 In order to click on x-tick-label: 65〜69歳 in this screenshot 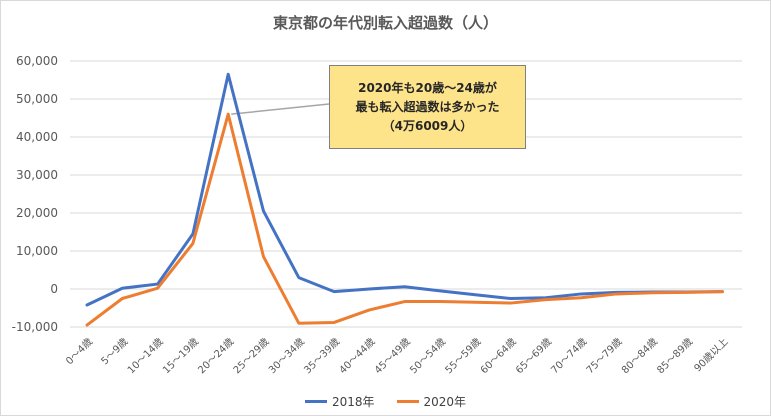, I will do `click(533, 356)`.